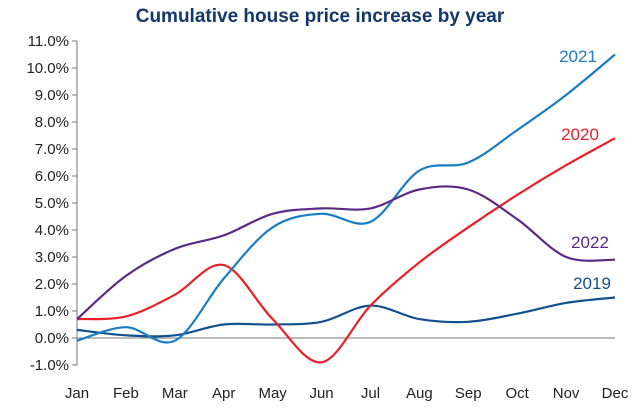  Describe the element at coordinates (346, 317) in the screenshot. I see `series-line-2019` at that location.